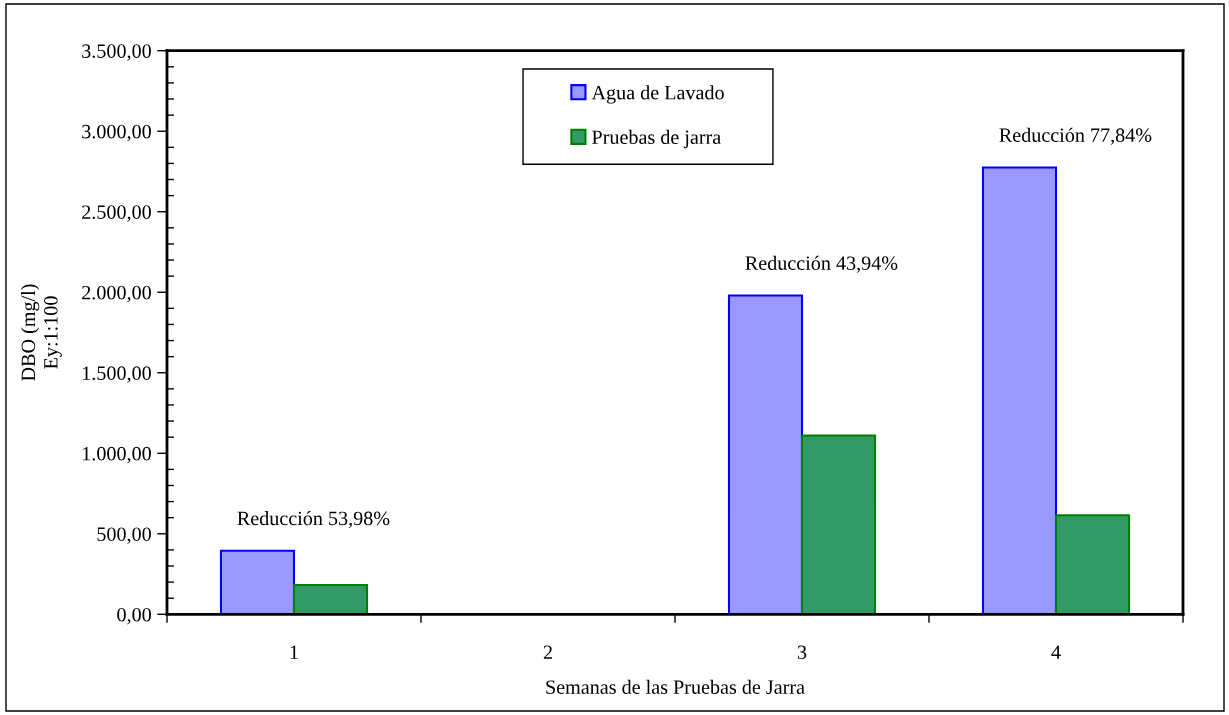  Describe the element at coordinates (547, 652) in the screenshot. I see `x-tick-label: 2` at that location.